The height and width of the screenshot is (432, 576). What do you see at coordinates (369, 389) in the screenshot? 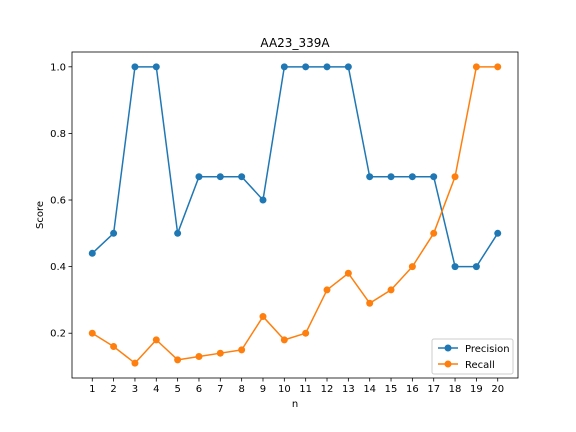
I see `x-tick-label: 14` at bounding box center [369, 389].